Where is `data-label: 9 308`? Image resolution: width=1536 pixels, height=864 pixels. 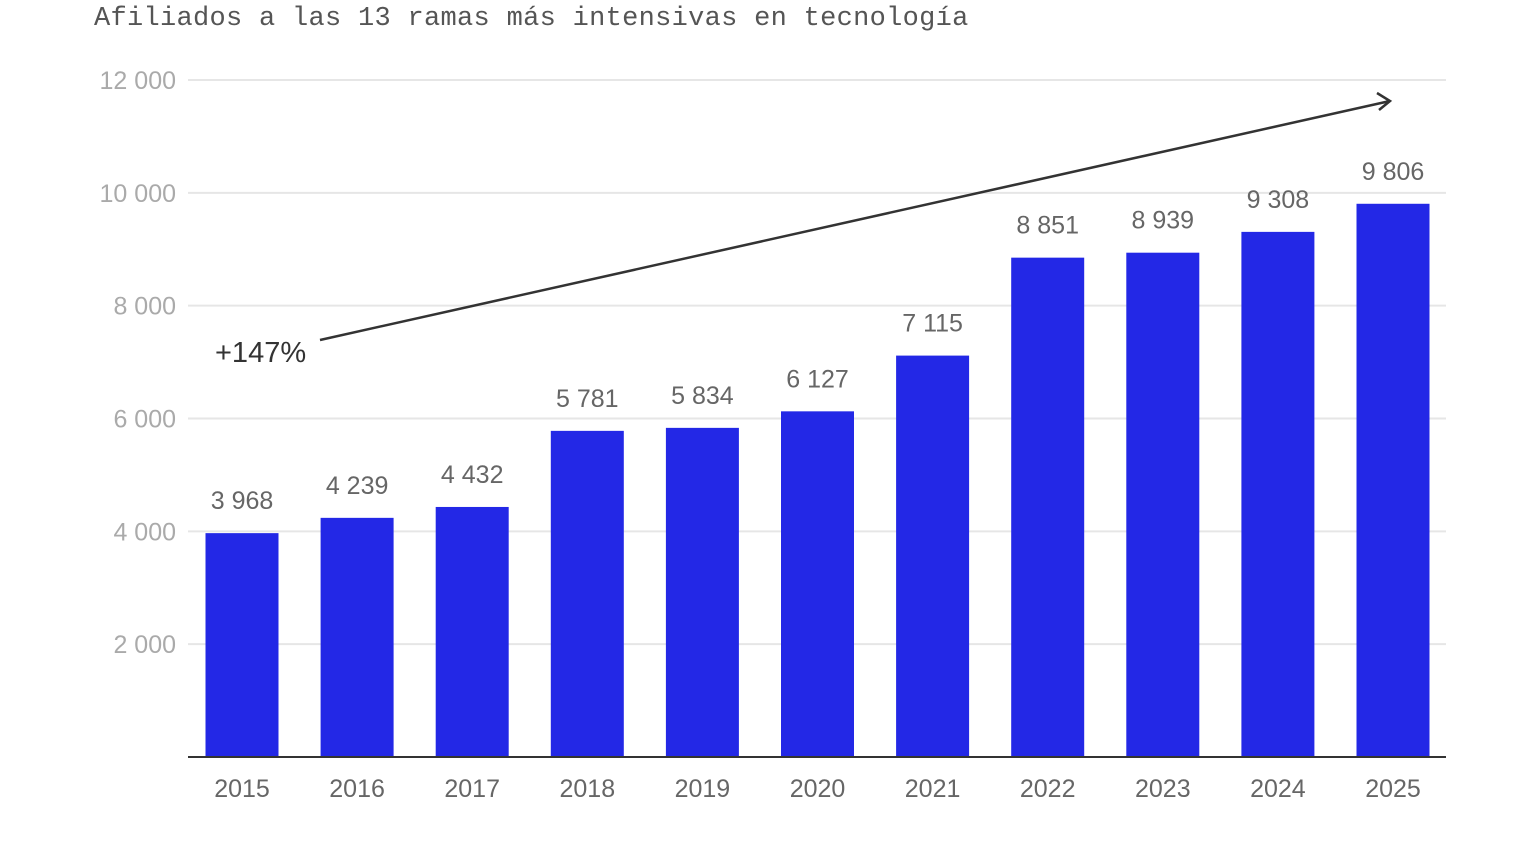
data-label: 9 308 is located at coordinates (1278, 200).